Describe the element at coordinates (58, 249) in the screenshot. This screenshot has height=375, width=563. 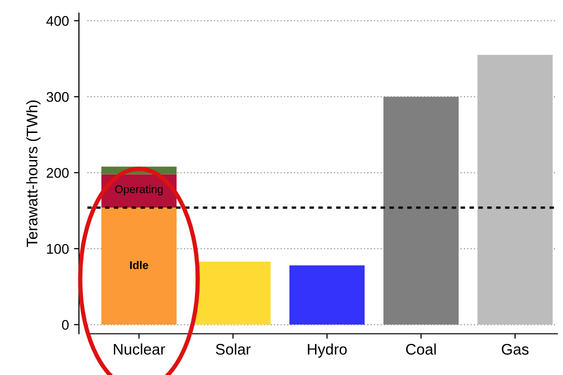
I see `y-tick-label: 100` at that location.